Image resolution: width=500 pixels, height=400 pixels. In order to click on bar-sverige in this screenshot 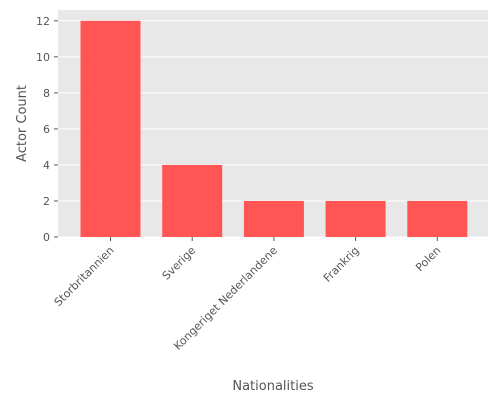, I will do `click(192, 200)`.